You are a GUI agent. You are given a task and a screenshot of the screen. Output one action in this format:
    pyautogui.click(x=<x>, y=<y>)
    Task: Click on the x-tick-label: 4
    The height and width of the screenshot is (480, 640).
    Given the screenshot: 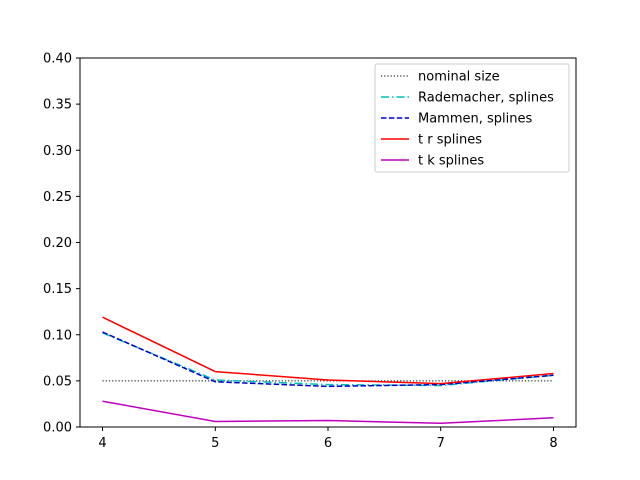 What is the action you would take?
    pyautogui.click(x=102, y=443)
    